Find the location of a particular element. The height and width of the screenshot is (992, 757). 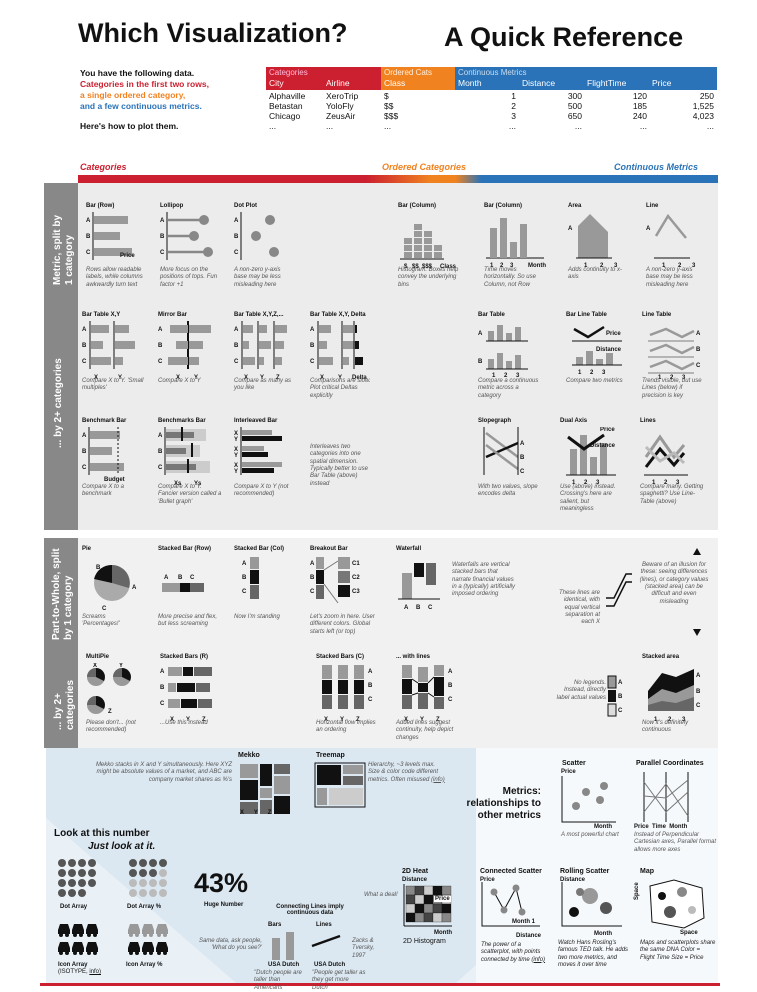

mekko-chart is located at coordinates (265, 789).